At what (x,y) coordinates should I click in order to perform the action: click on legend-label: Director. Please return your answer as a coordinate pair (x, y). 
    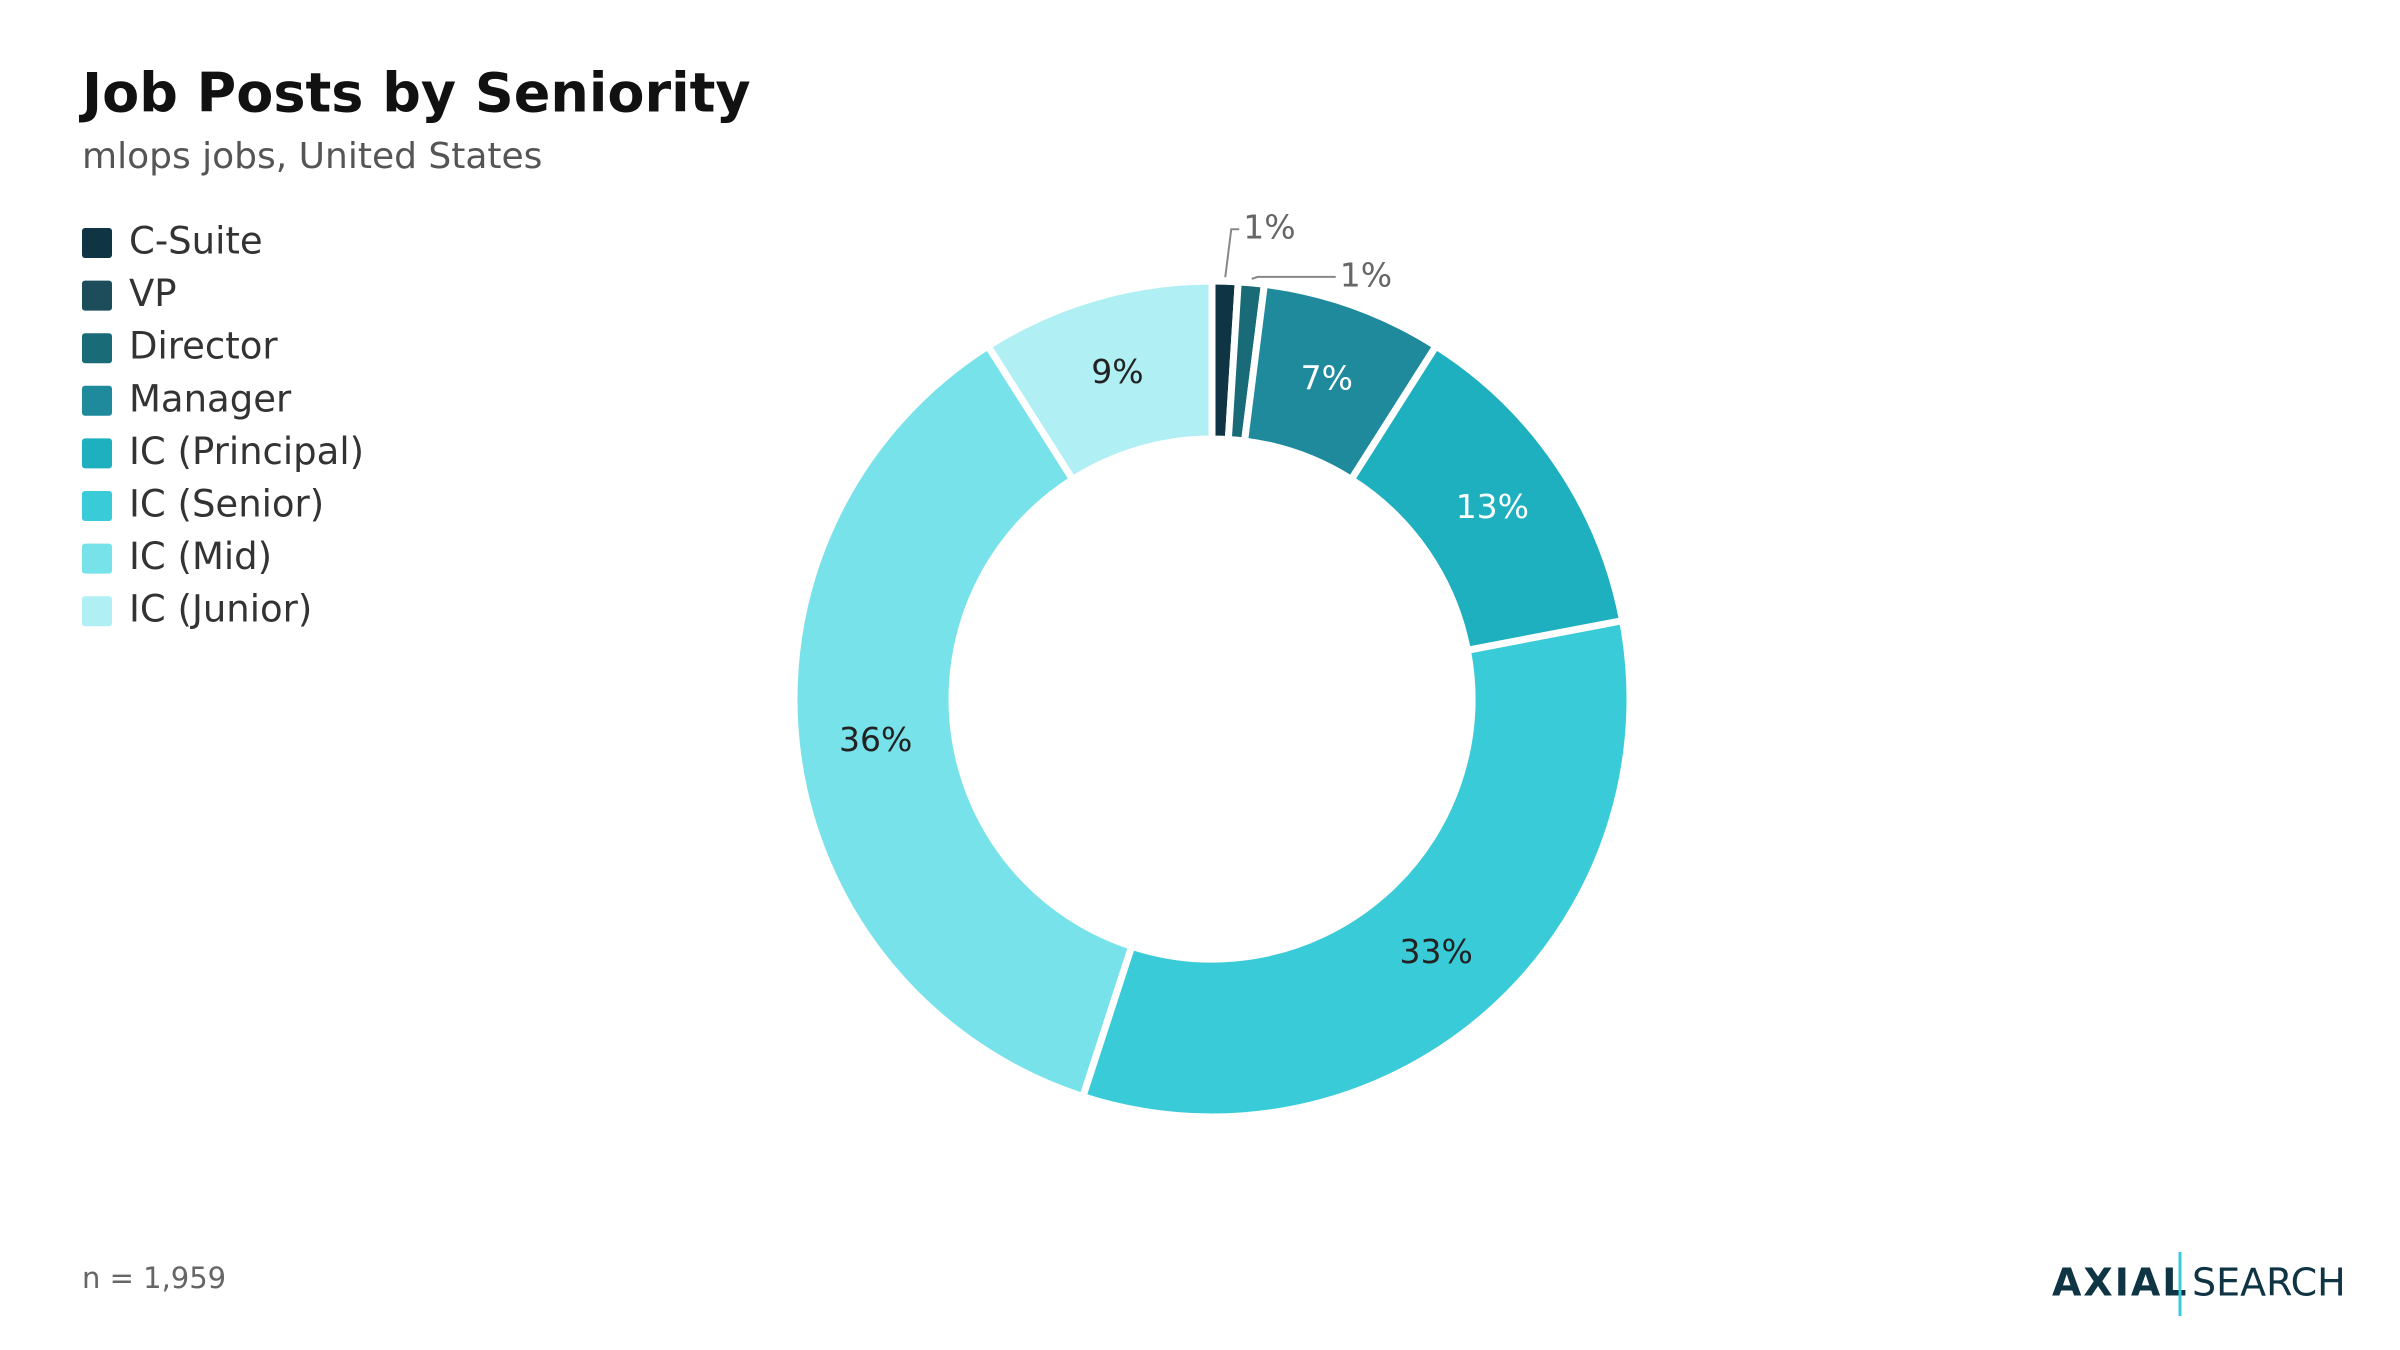
    Looking at the image, I should click on (203, 346).